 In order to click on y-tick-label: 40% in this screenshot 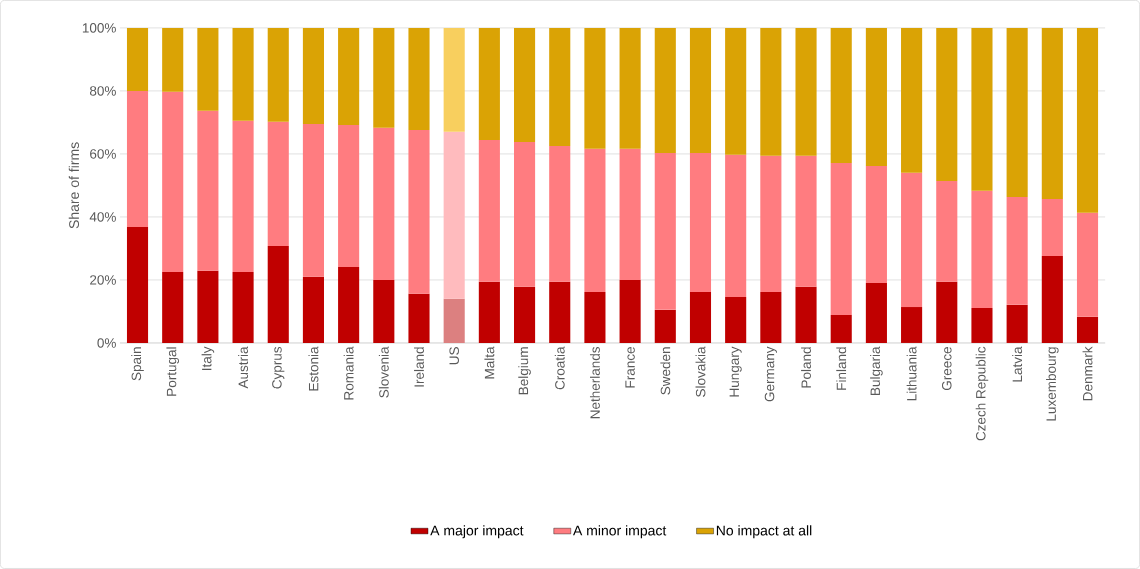, I will do `click(102, 217)`.